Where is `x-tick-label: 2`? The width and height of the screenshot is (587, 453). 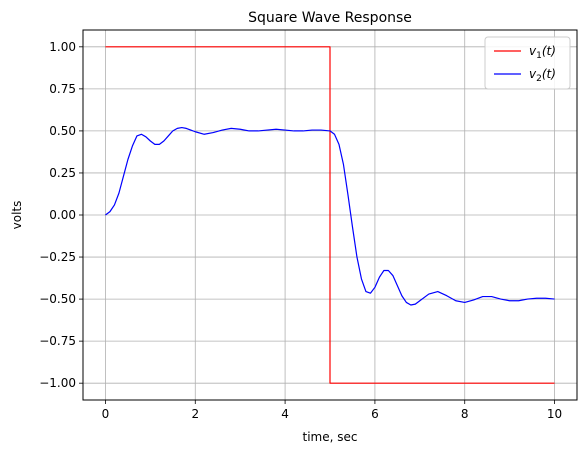 x-tick-label: 2 is located at coordinates (195, 414).